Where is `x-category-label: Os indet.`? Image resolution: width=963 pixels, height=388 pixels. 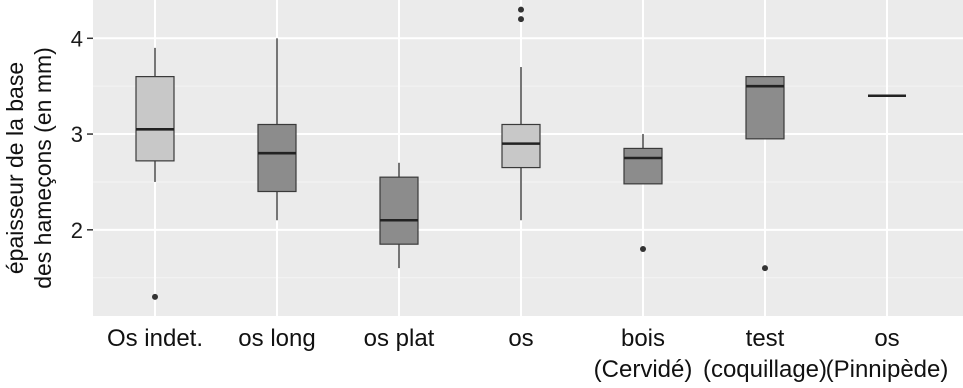
x-category-label: Os indet. is located at coordinates (155, 338).